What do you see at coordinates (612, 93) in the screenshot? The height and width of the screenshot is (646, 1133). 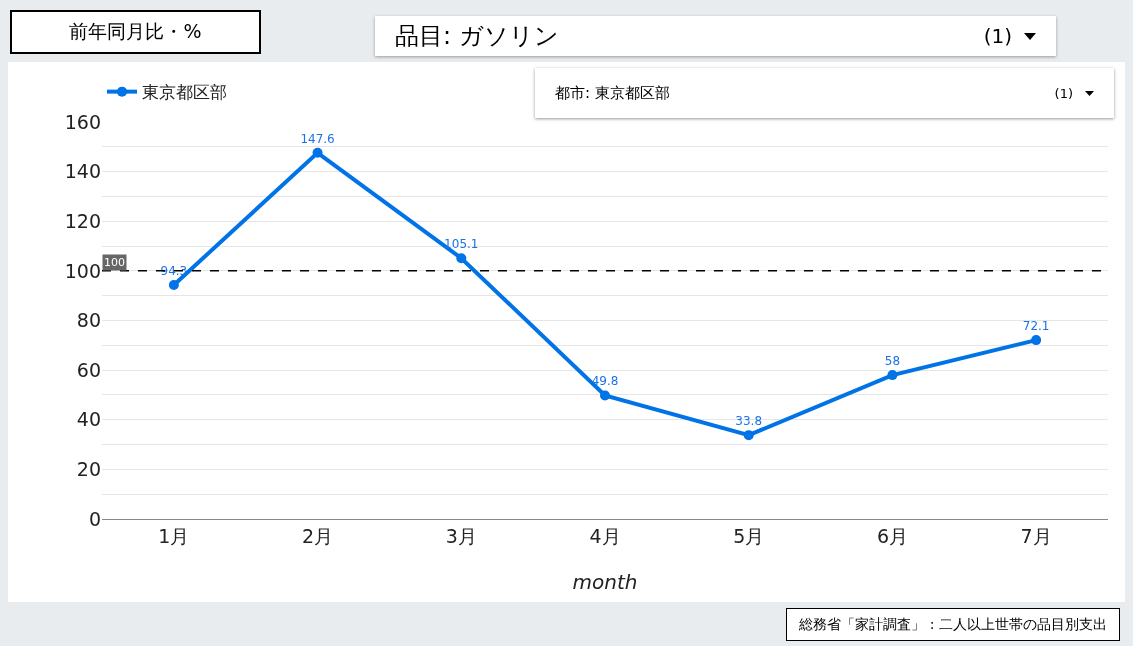 I see `text: 都市: 東京都区部` at bounding box center [612, 93].